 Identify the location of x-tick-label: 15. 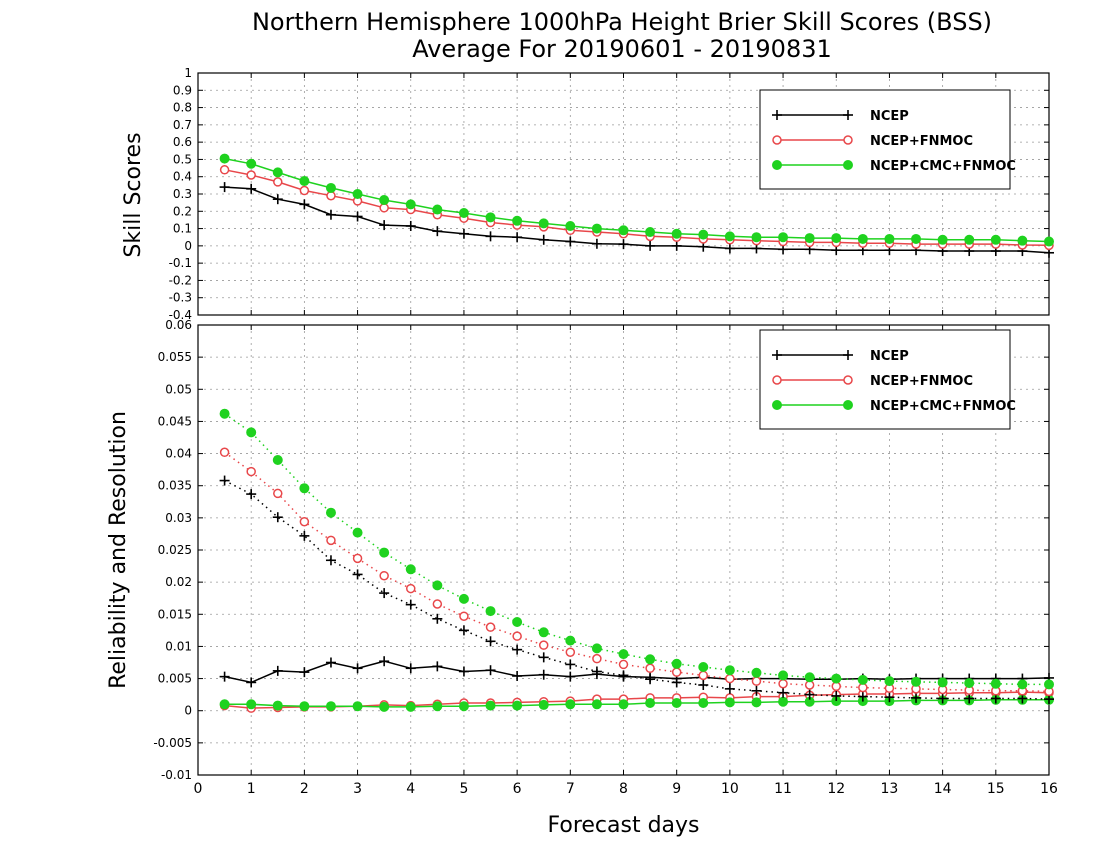
(996, 789).